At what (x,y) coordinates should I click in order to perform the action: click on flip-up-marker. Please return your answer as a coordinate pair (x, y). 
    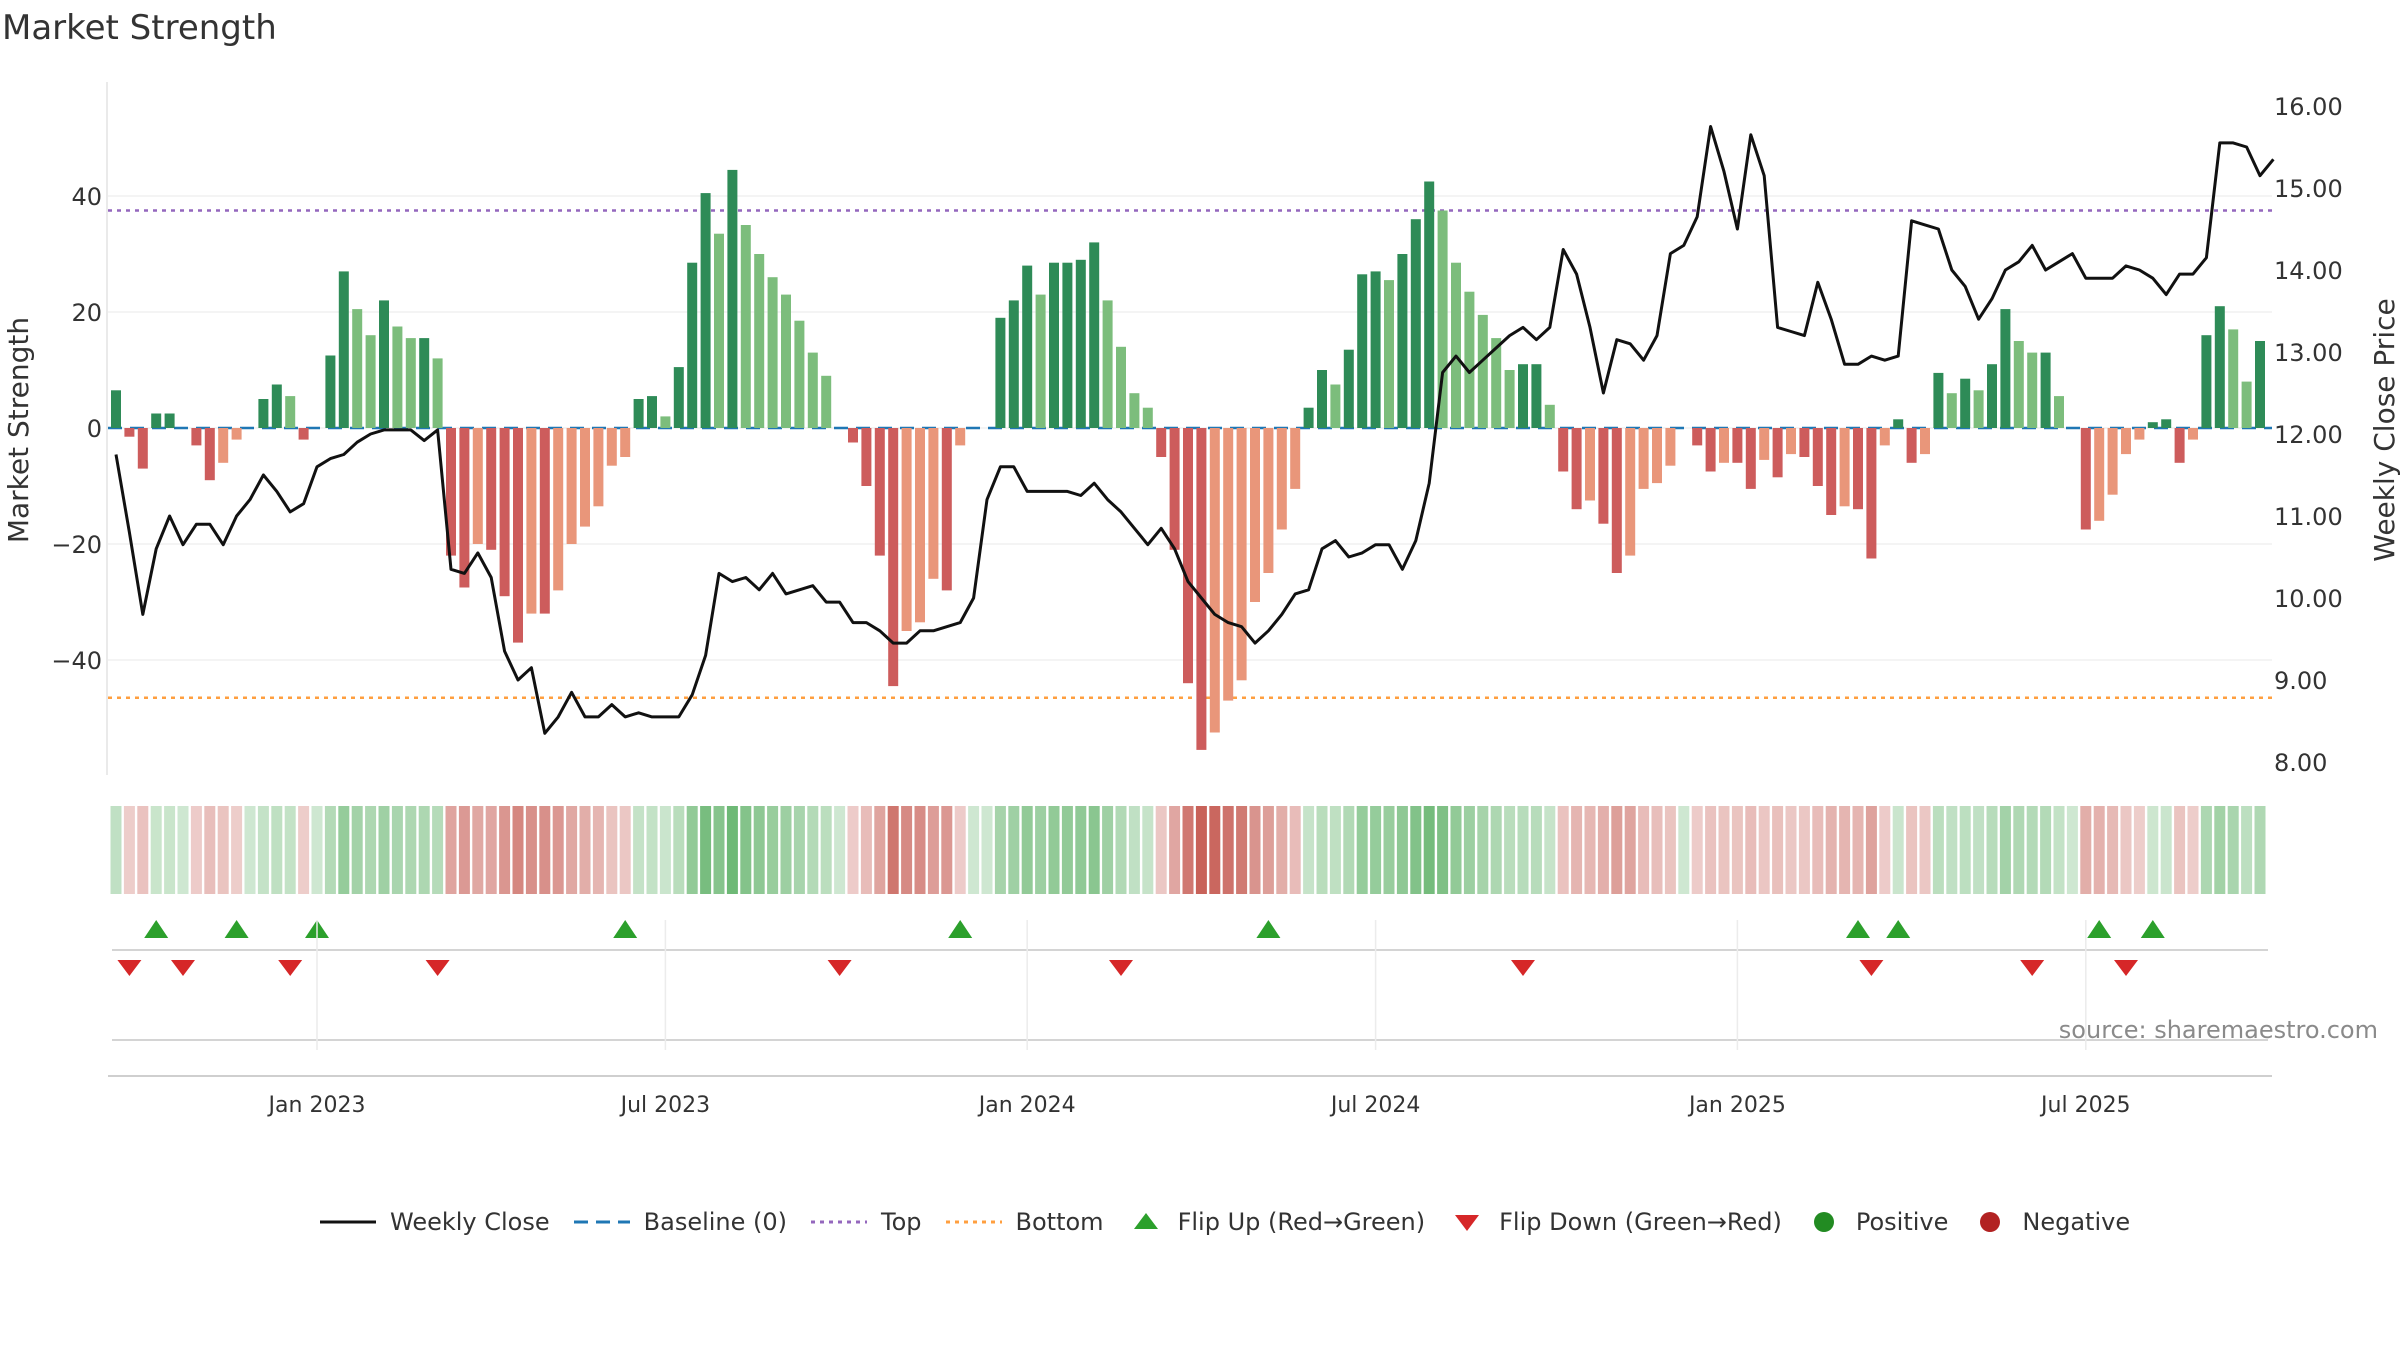
    Looking at the image, I should click on (2152, 929).